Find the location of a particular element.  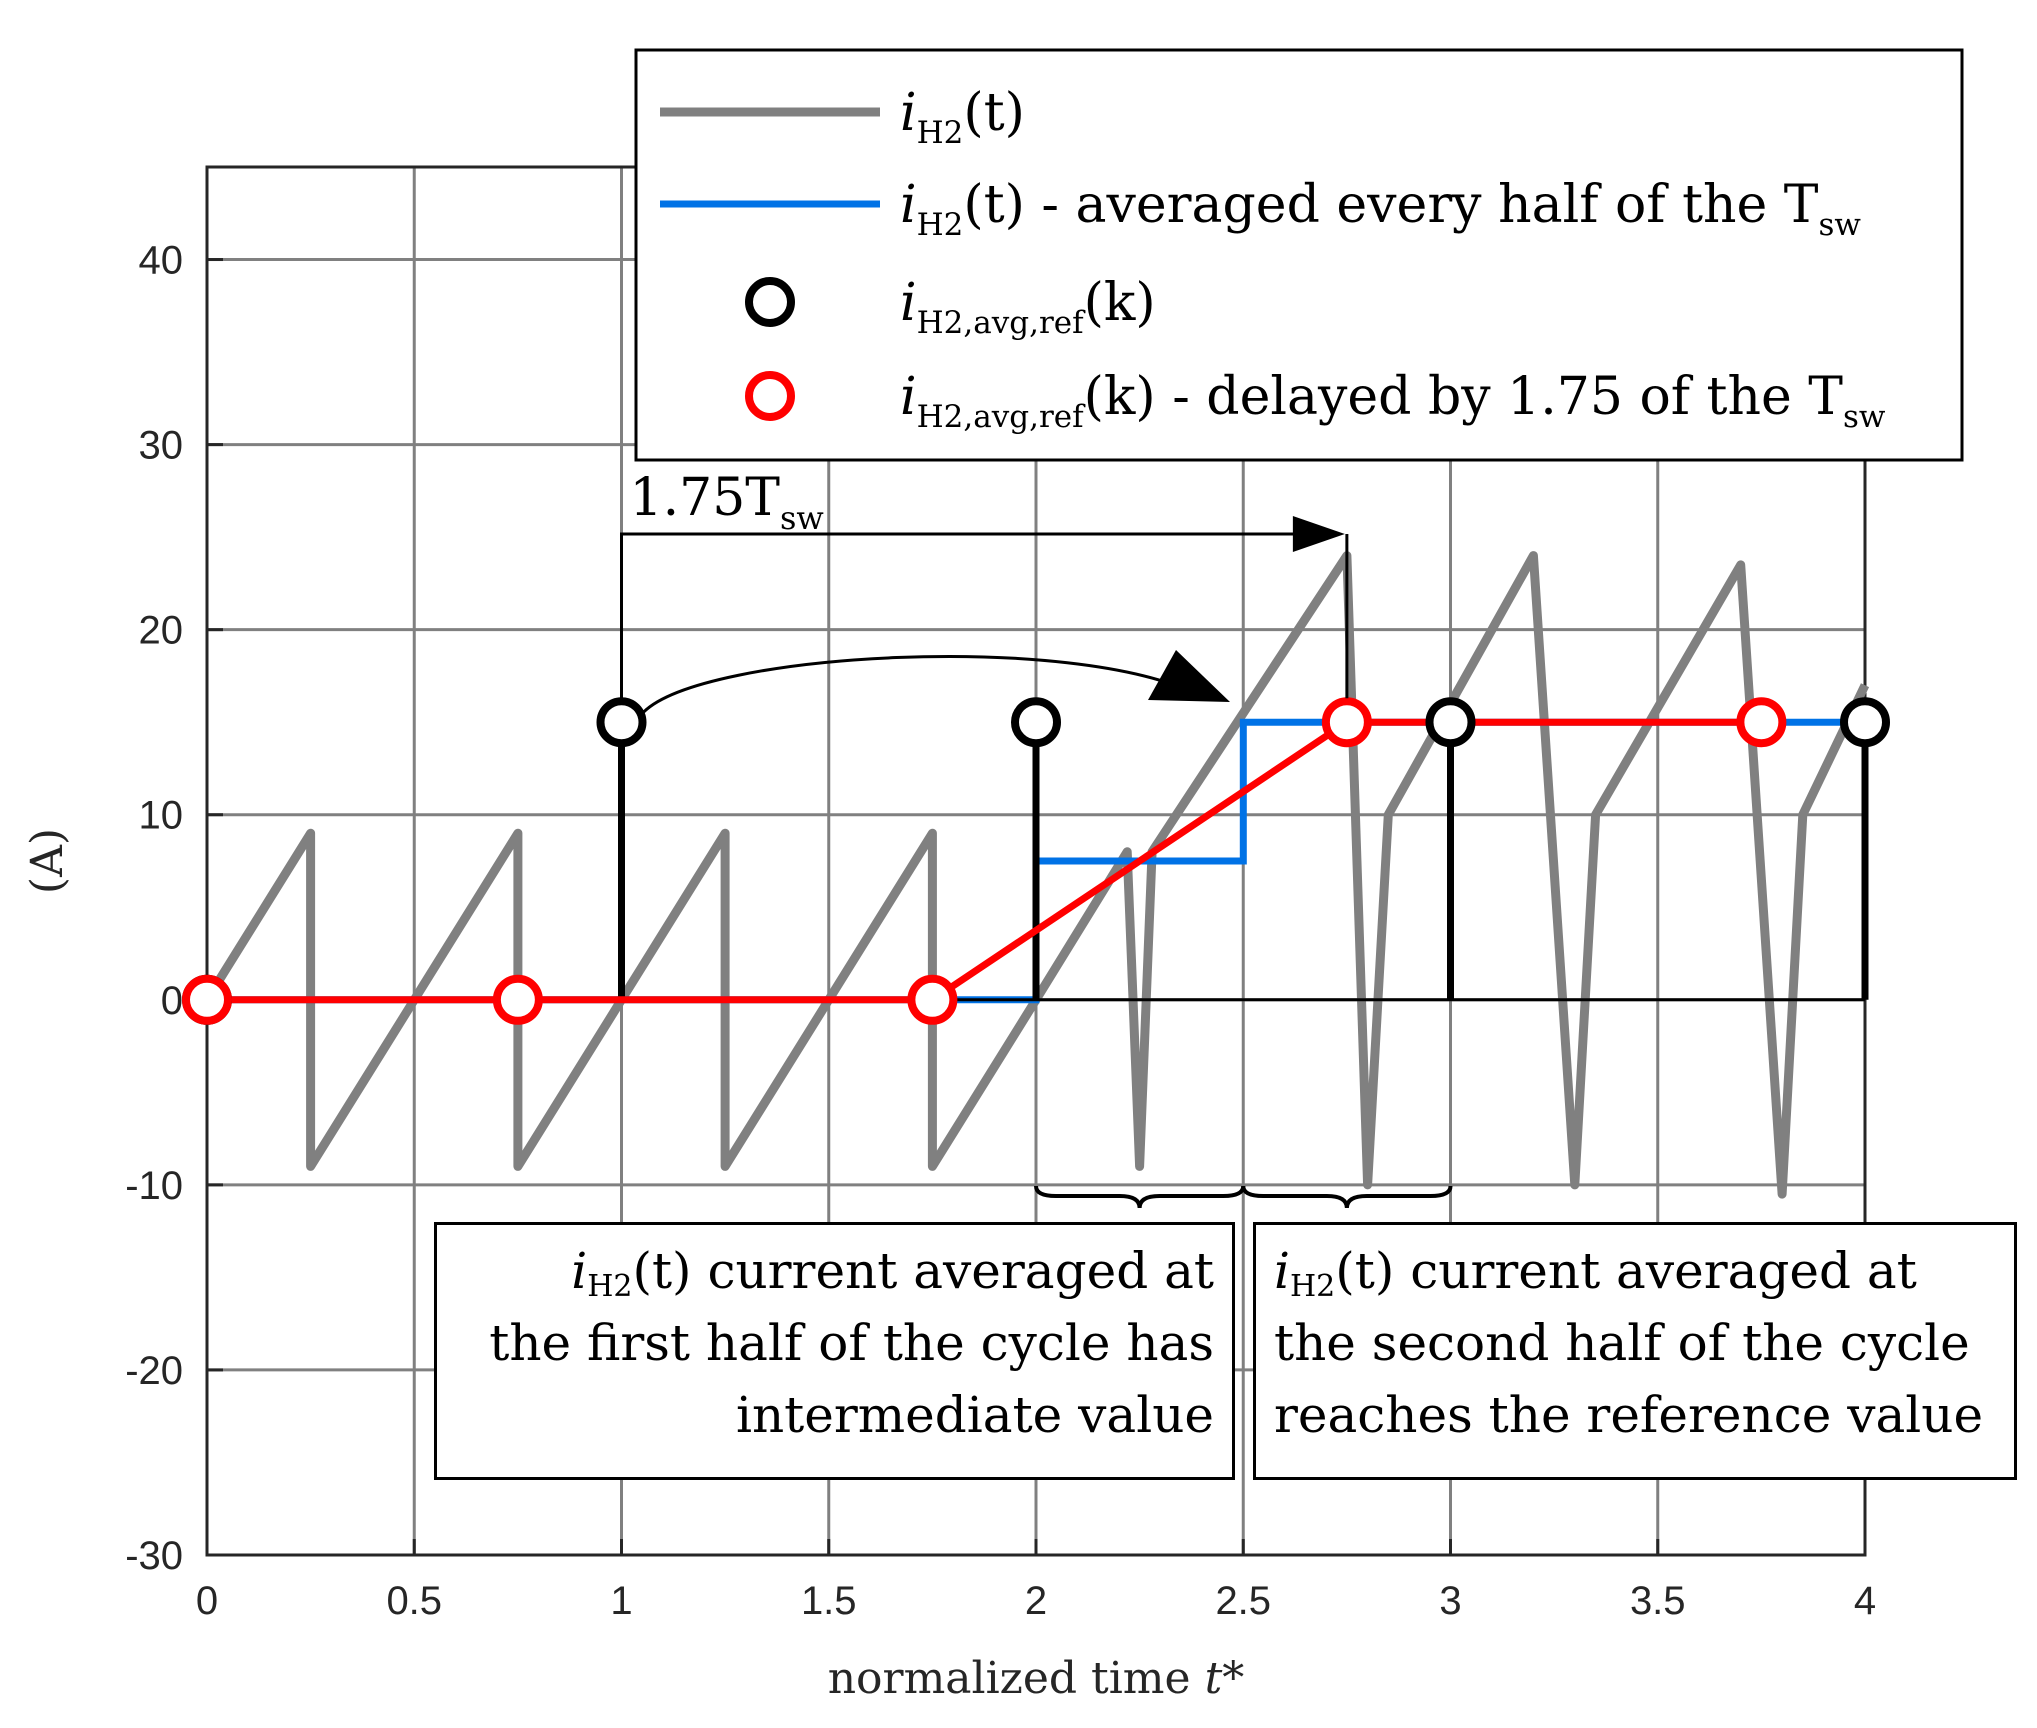

y-tick-label: 30 is located at coordinates (161, 446).